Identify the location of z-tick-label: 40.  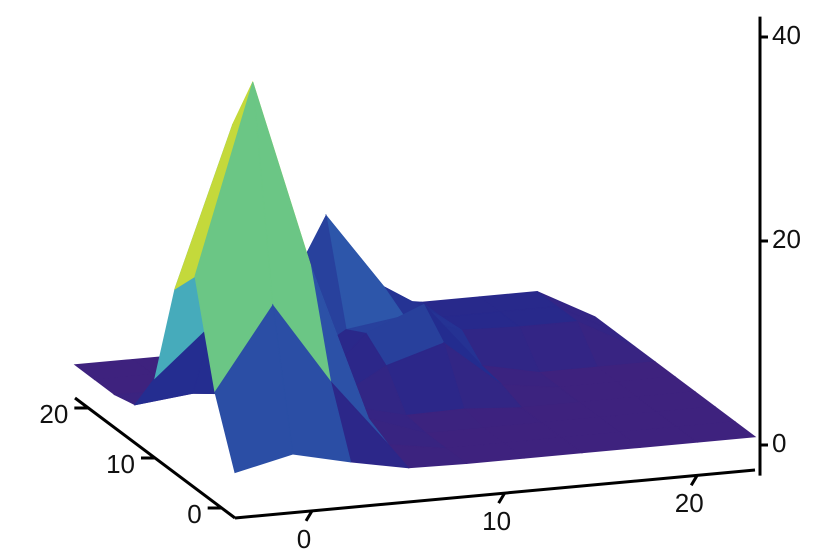
(786, 35).